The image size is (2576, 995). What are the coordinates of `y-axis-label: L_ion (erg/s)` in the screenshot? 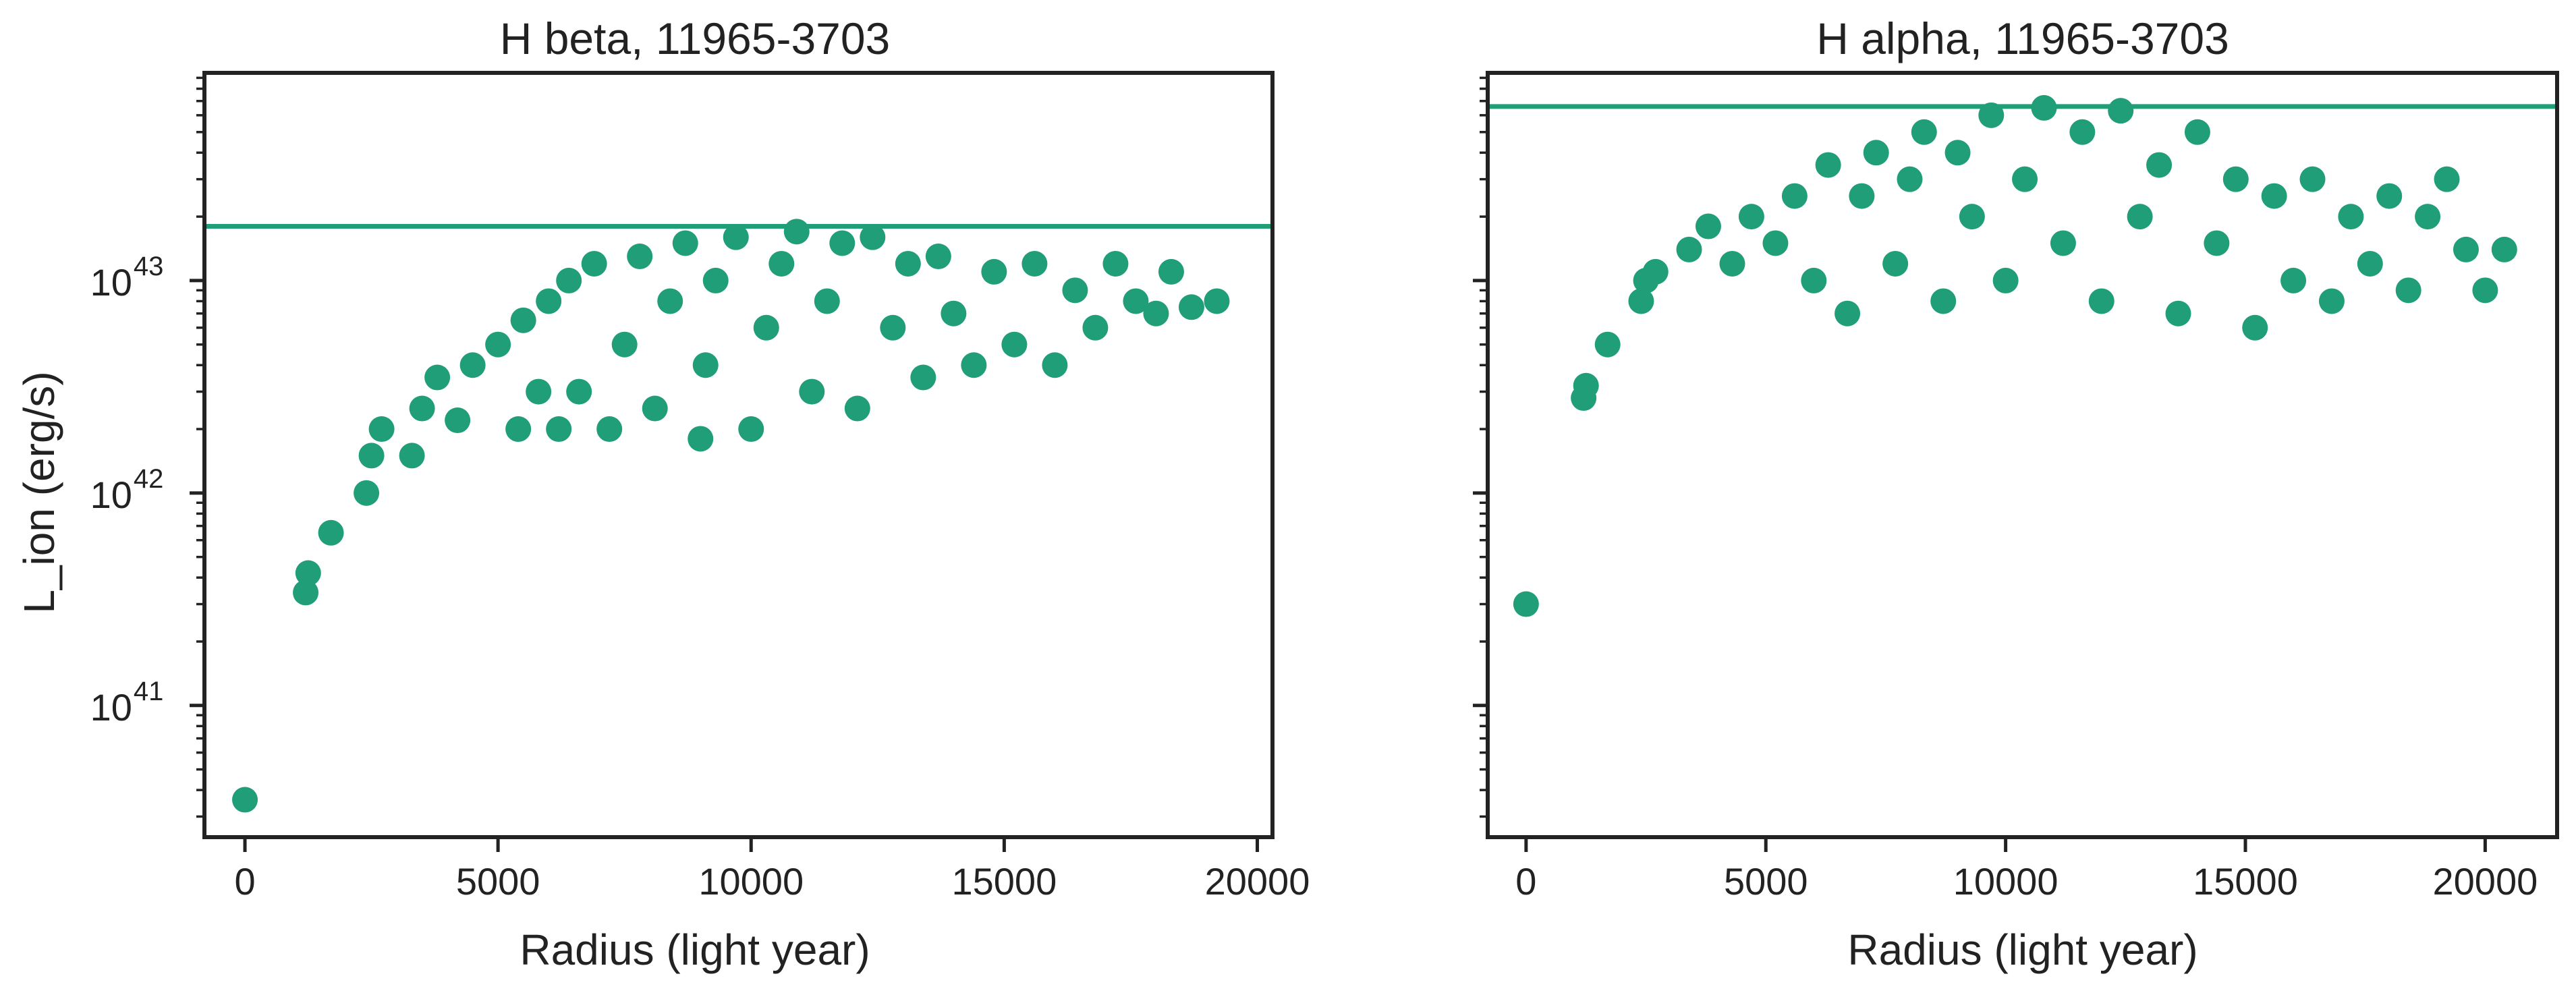 It's located at (39, 492).